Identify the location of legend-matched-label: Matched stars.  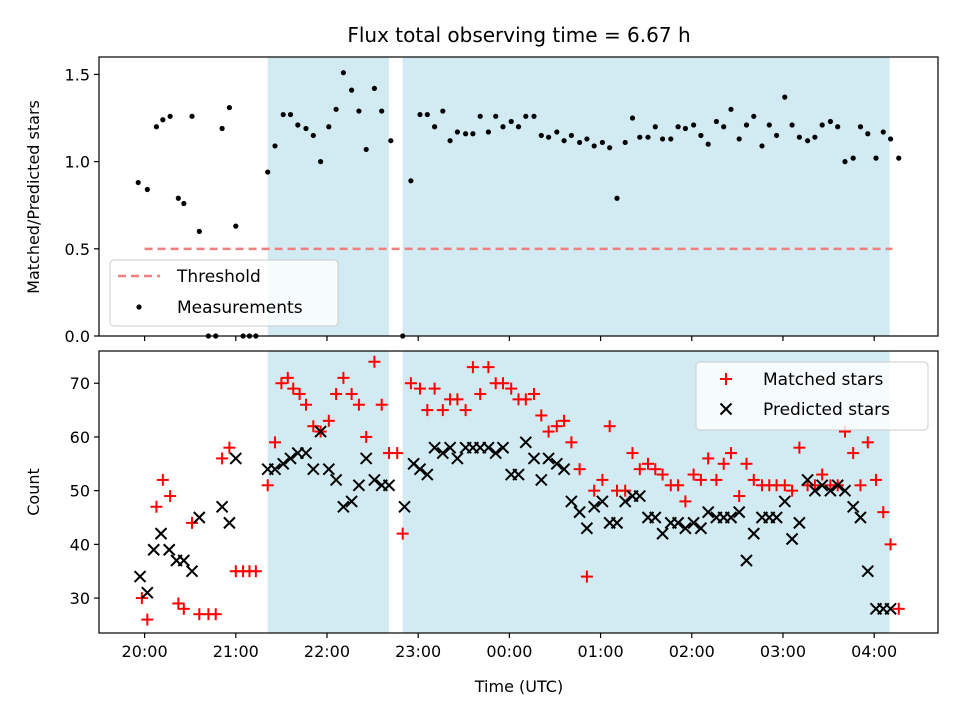
(823, 380).